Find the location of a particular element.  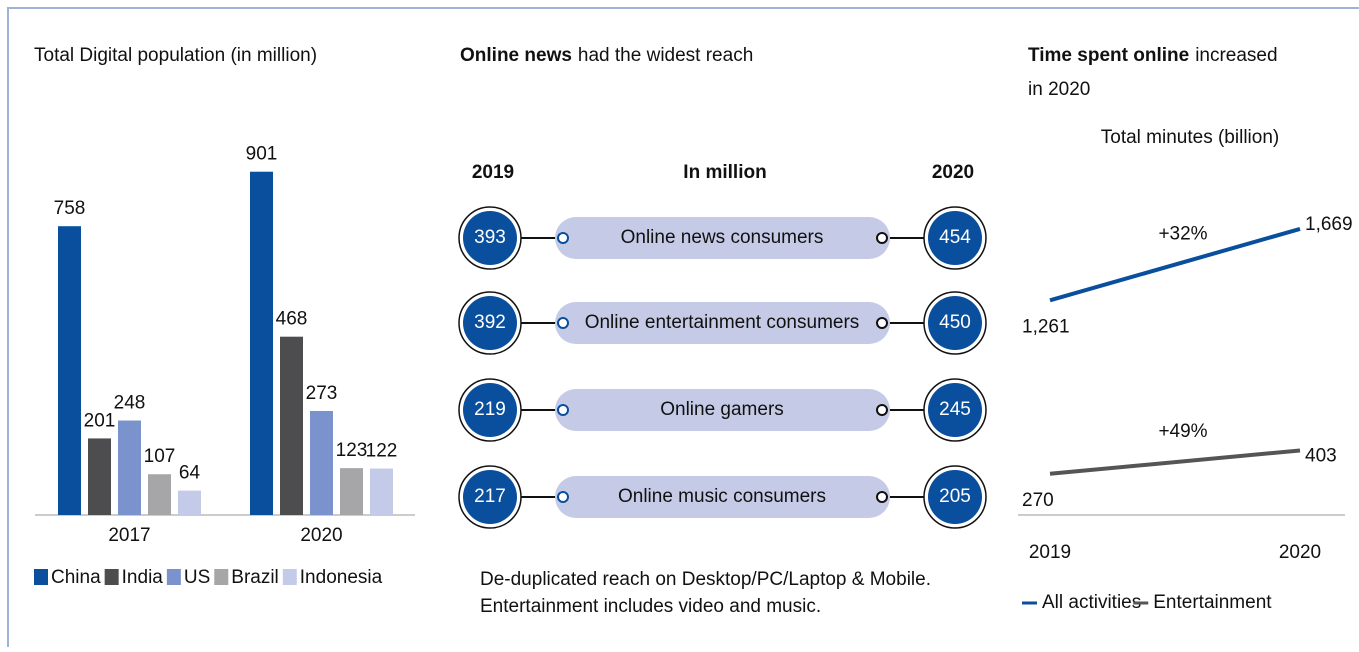

data-label: 273 is located at coordinates (322, 393).